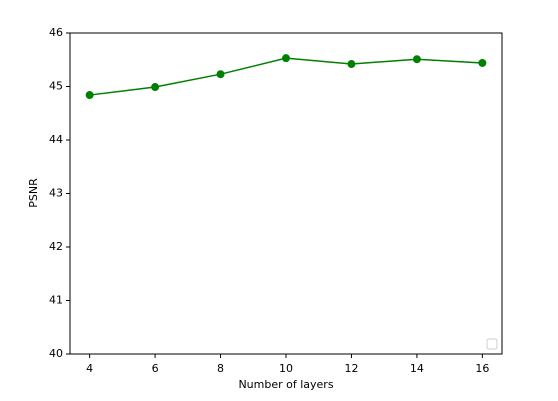  What do you see at coordinates (56, 193) in the screenshot?
I see `y-tick-label: 43` at bounding box center [56, 193].